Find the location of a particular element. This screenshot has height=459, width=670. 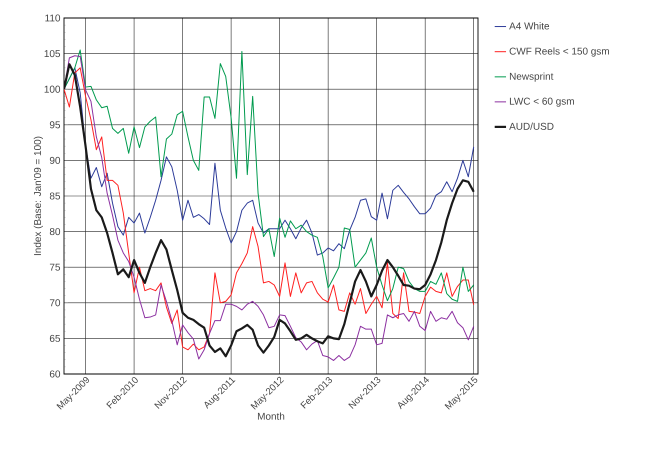

y-tick-label: 110 is located at coordinates (52, 18).